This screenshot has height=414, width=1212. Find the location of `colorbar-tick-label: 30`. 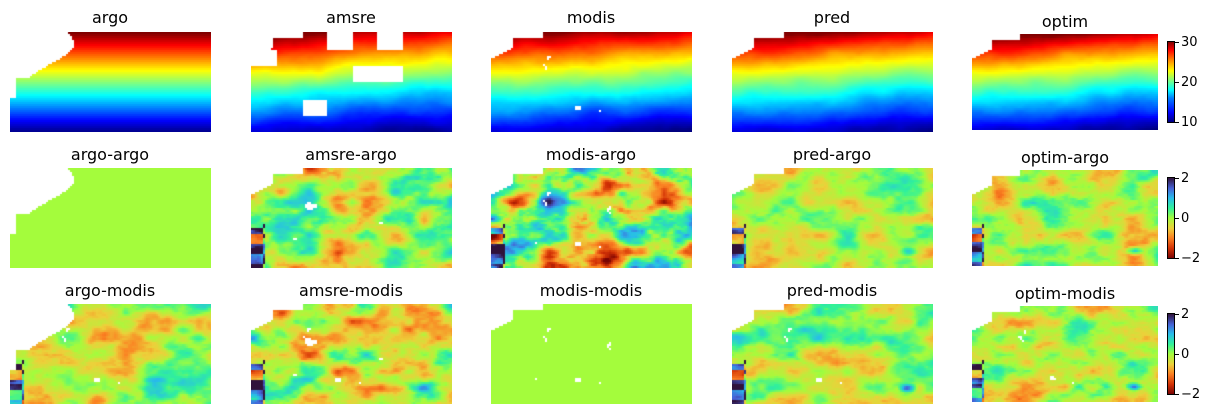

colorbar-tick-label: 30 is located at coordinates (1189, 42).